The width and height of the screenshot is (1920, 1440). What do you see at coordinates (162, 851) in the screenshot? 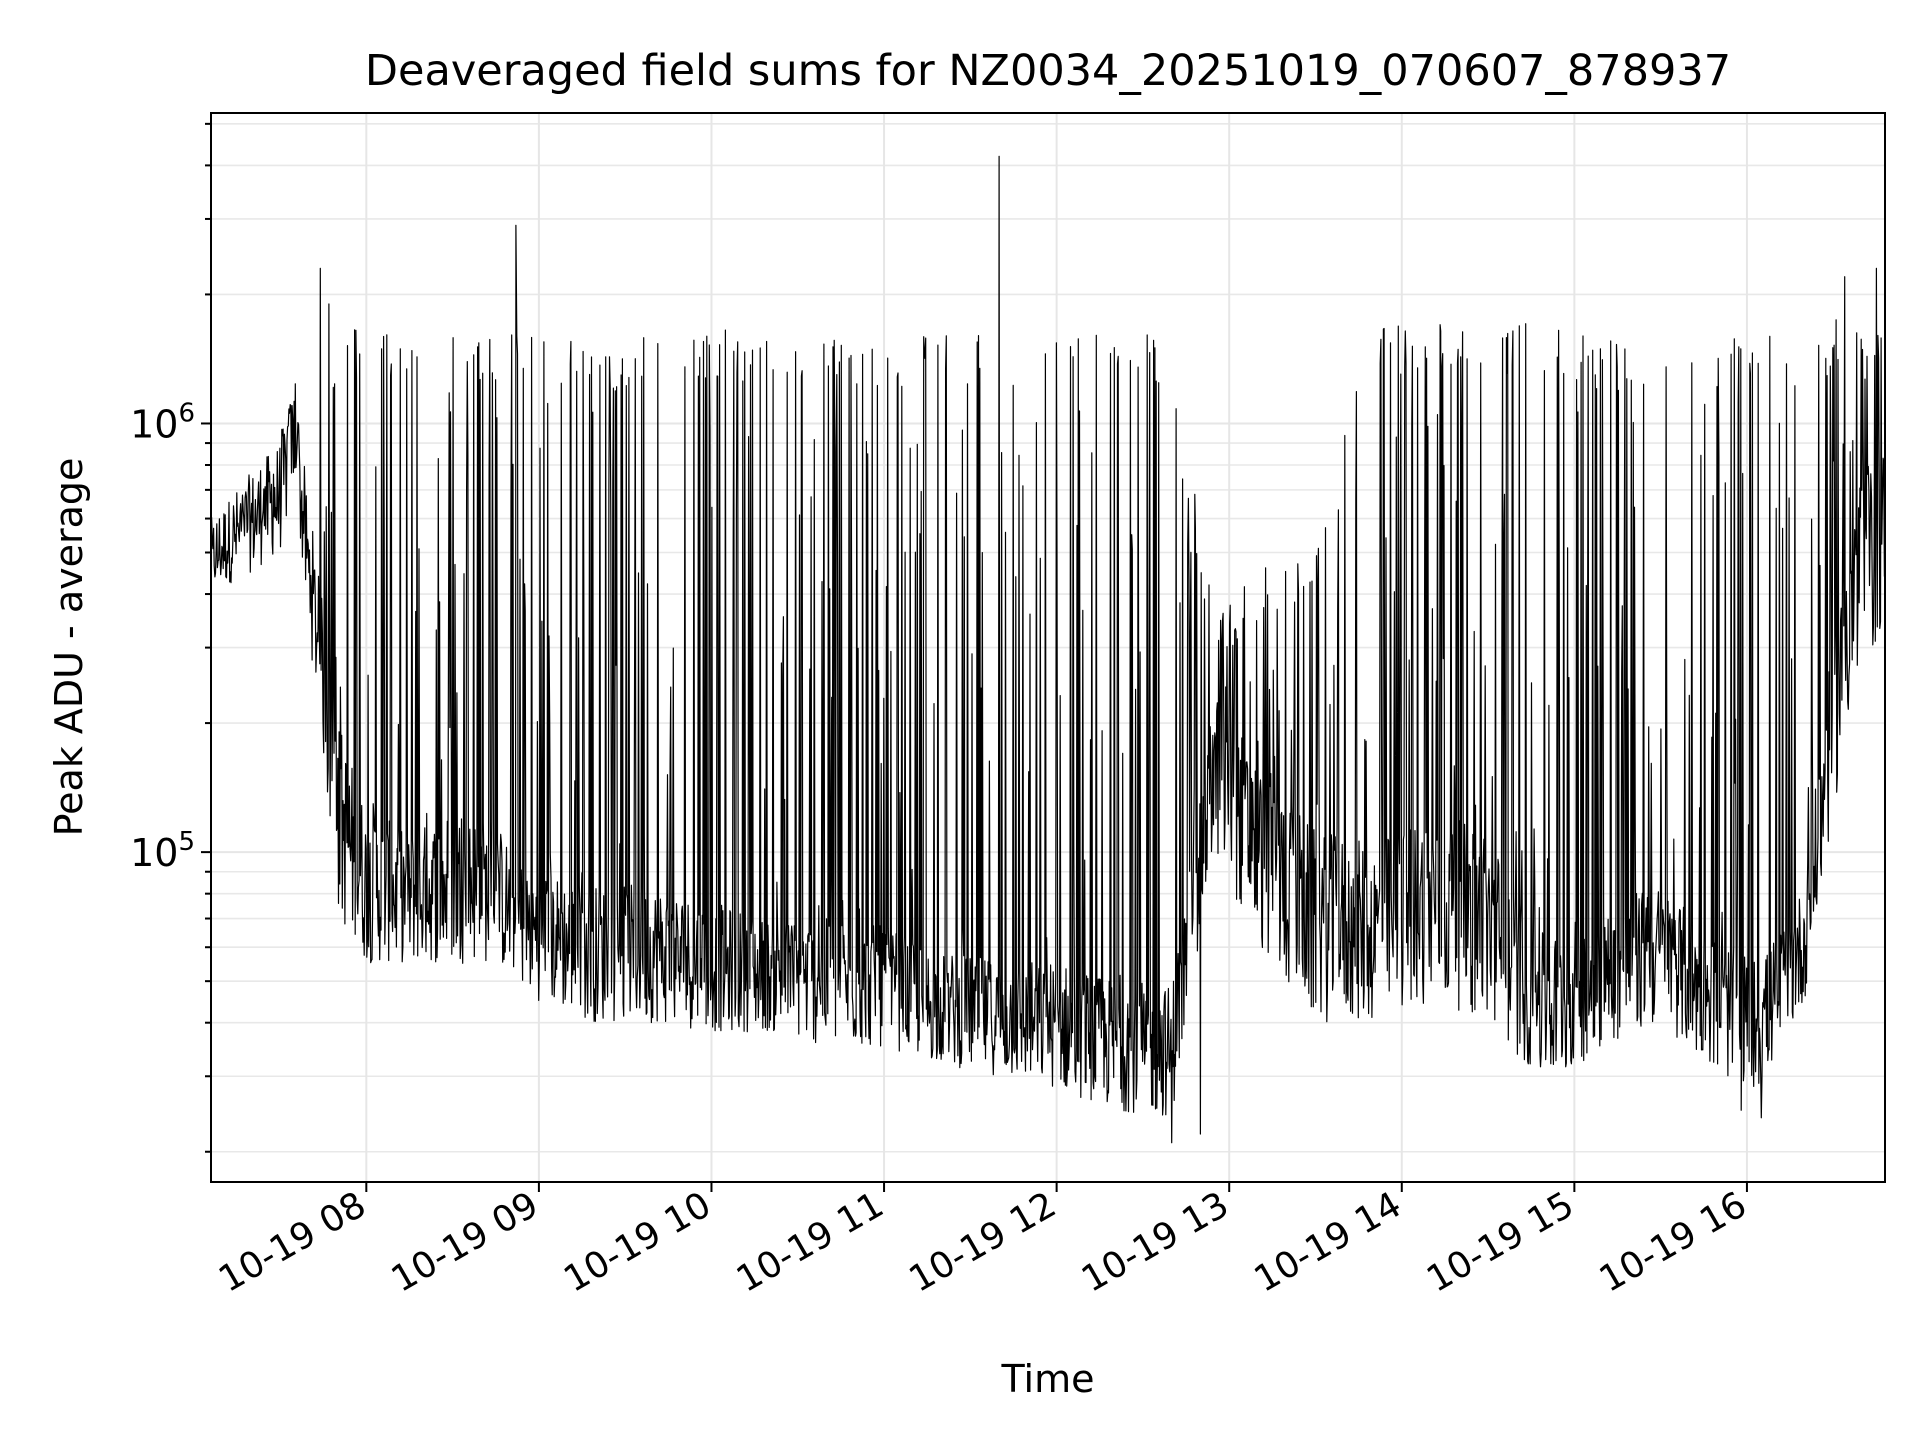
I see `y-tick-label: 105` at bounding box center [162, 851].